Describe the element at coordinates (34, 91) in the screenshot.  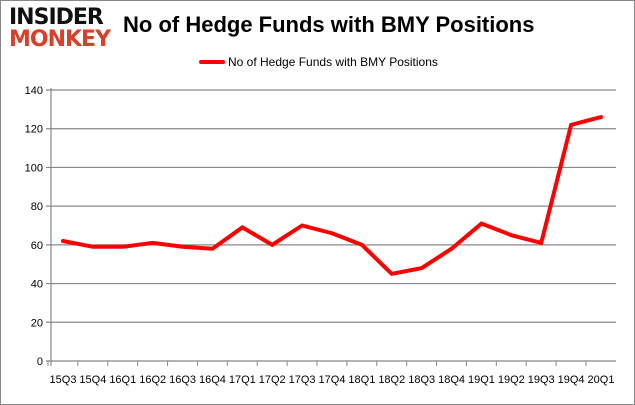
I see `y-tick-label: 140` at that location.